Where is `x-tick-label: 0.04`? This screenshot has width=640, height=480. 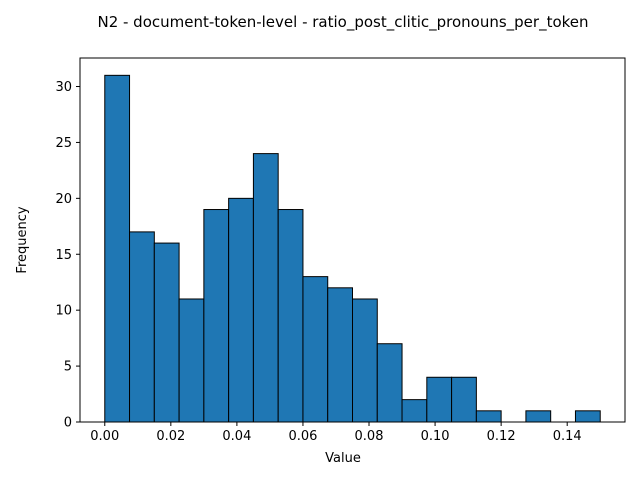
x-tick-label: 0.04 is located at coordinates (236, 436).